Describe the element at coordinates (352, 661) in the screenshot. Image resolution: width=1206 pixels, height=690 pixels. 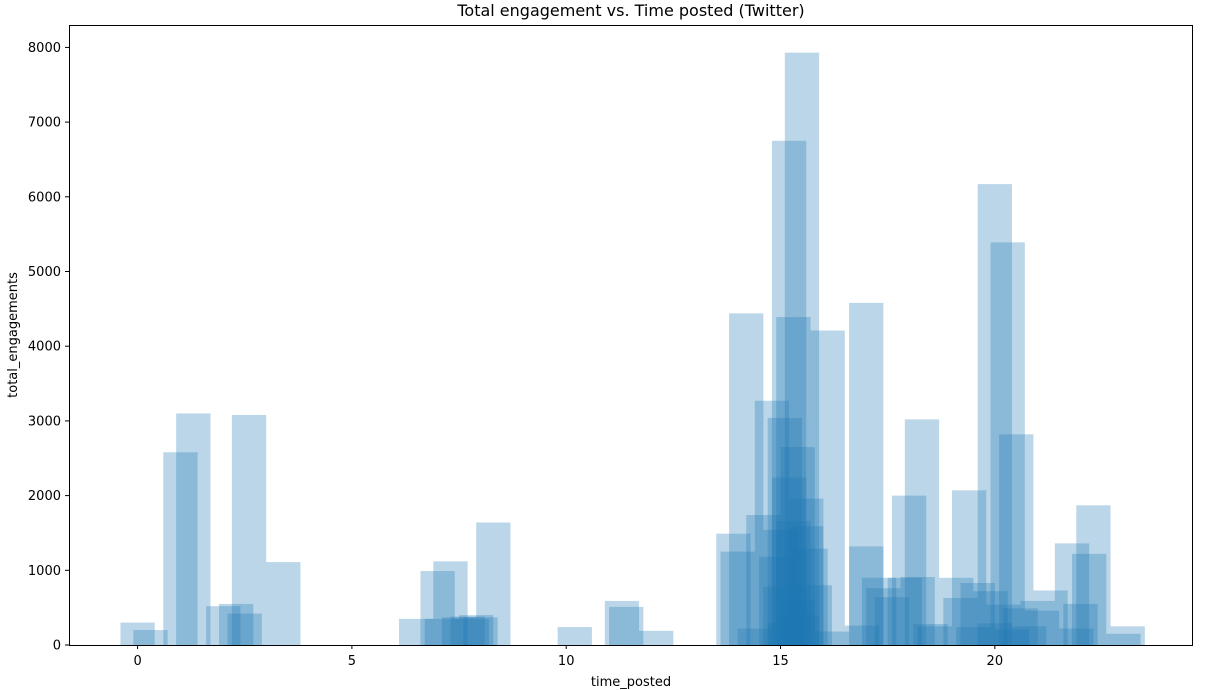
I see `x-tick-label: 5` at that location.